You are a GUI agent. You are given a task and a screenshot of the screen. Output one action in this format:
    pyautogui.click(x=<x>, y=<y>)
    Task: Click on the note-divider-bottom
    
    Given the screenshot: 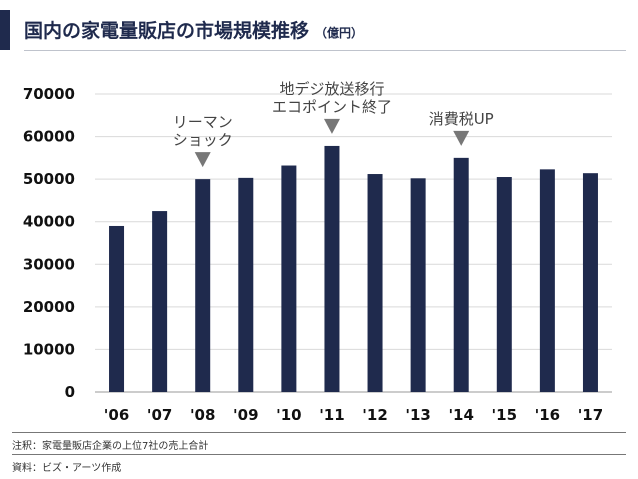 What is the action you would take?
    pyautogui.click(x=319, y=454)
    